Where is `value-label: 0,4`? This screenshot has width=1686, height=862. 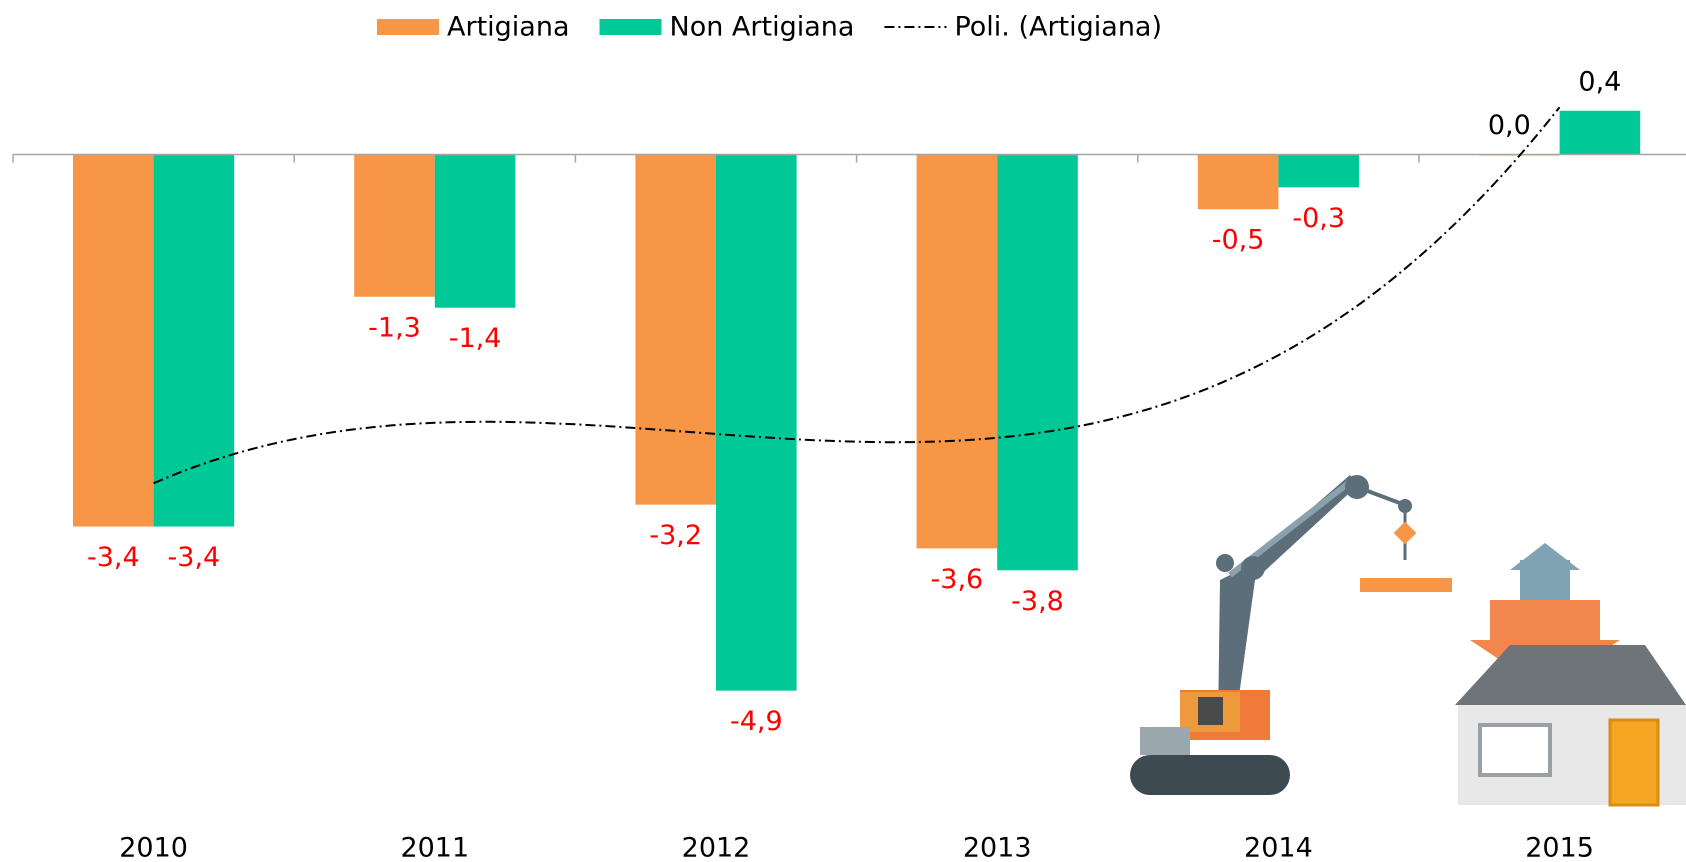 value-label: 0,4 is located at coordinates (1599, 81).